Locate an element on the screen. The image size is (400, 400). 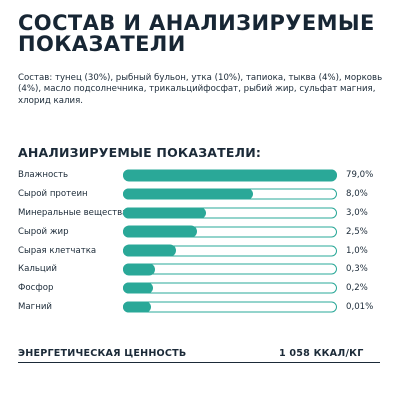
indicators-heading: АНАЛИЗИРУЕМЫЕ ПОКАЗАТЕЛИ: is located at coordinates (140, 152).